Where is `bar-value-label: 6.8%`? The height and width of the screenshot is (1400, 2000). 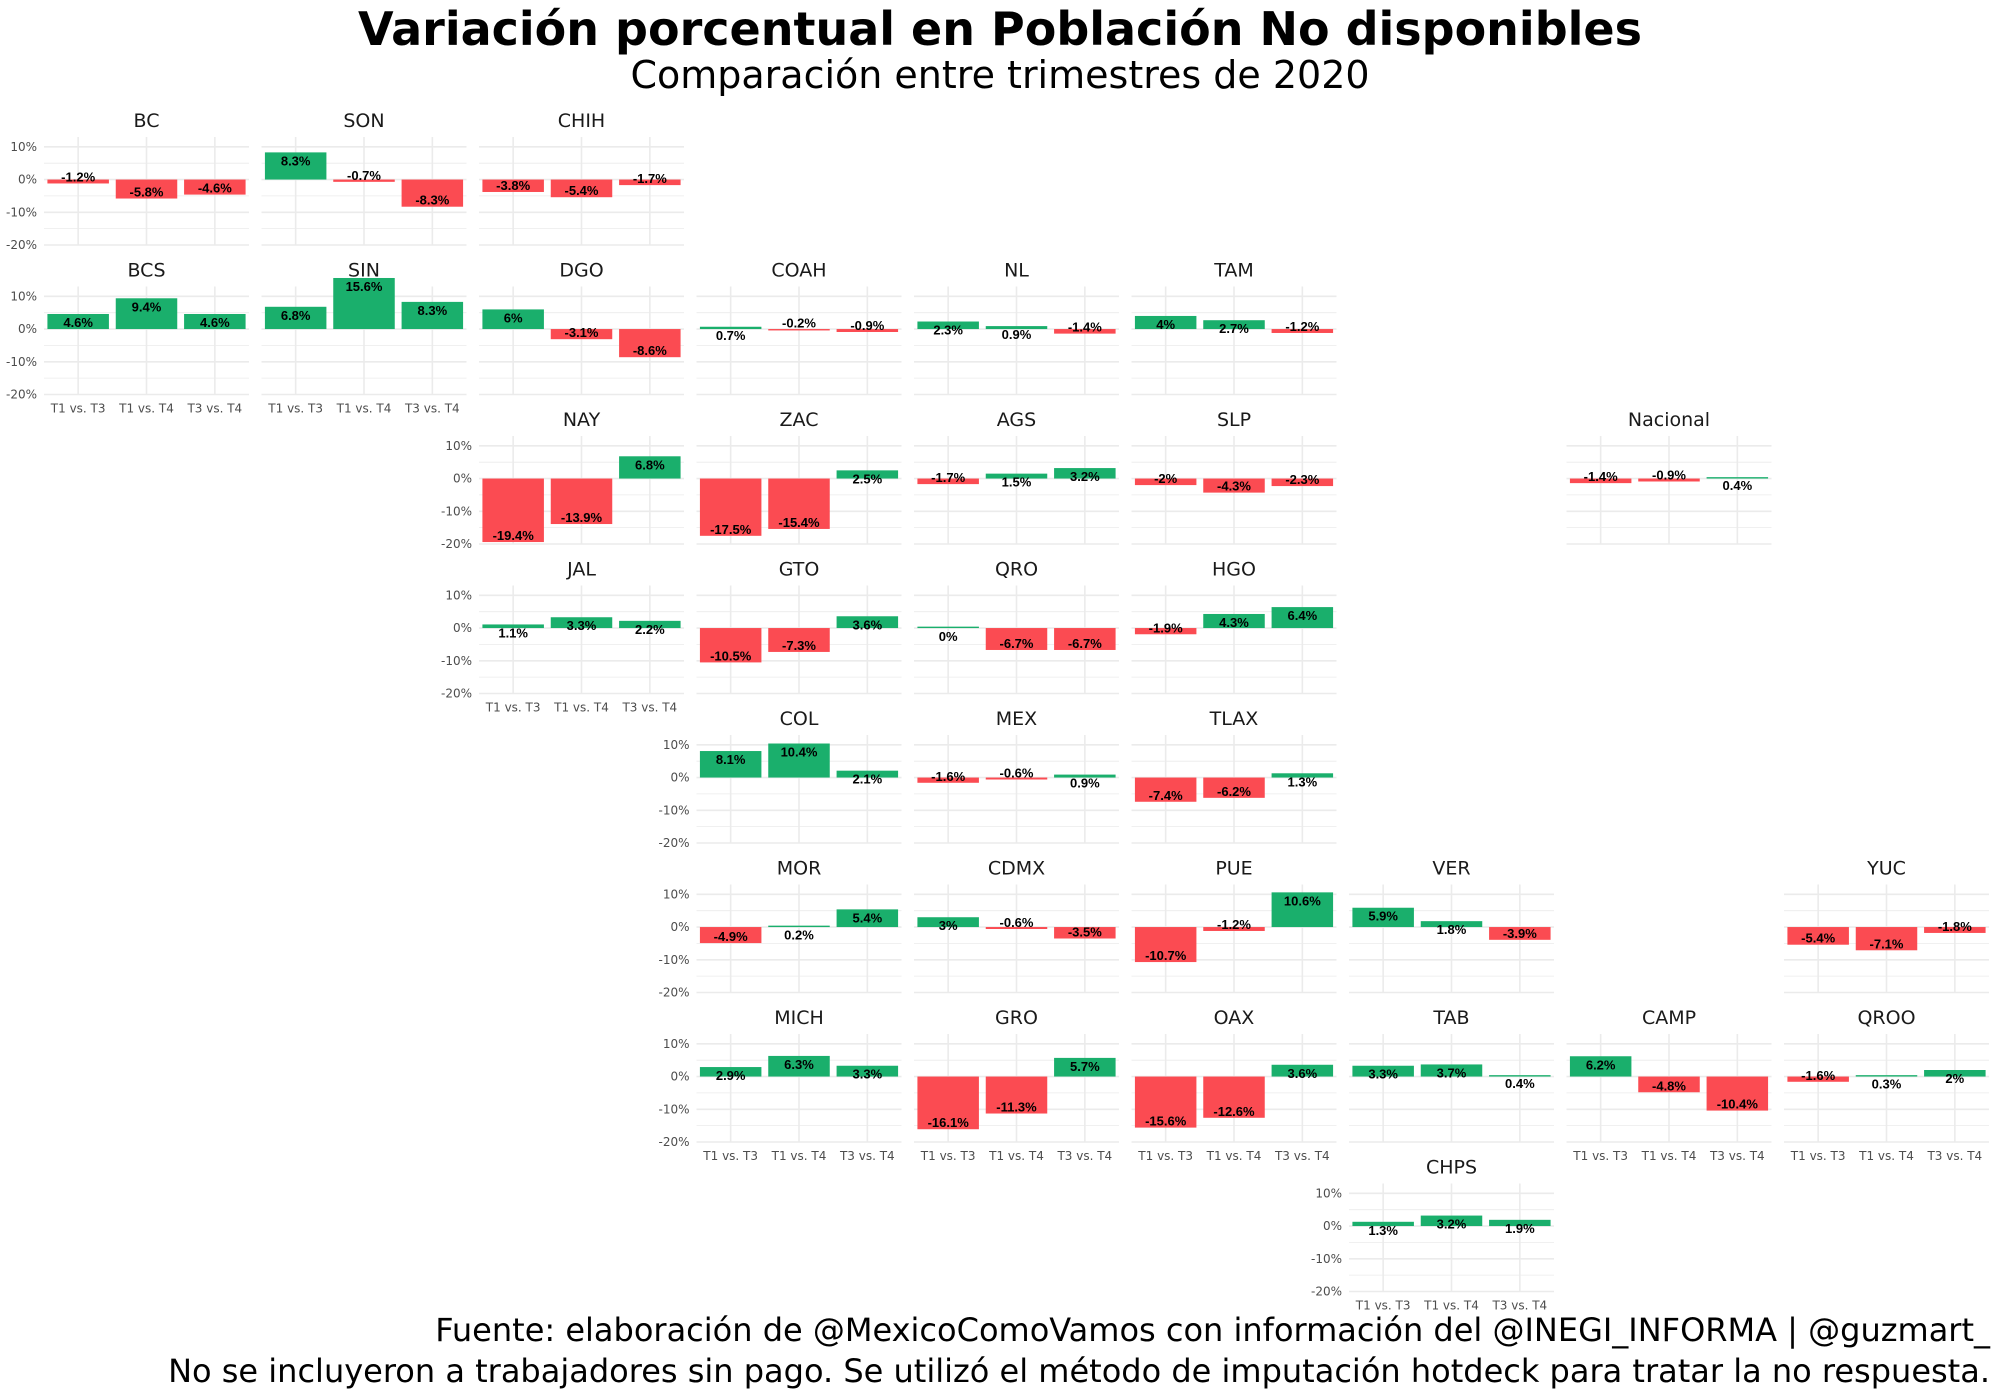 bar-value-label: 6.8% is located at coordinates (650, 464).